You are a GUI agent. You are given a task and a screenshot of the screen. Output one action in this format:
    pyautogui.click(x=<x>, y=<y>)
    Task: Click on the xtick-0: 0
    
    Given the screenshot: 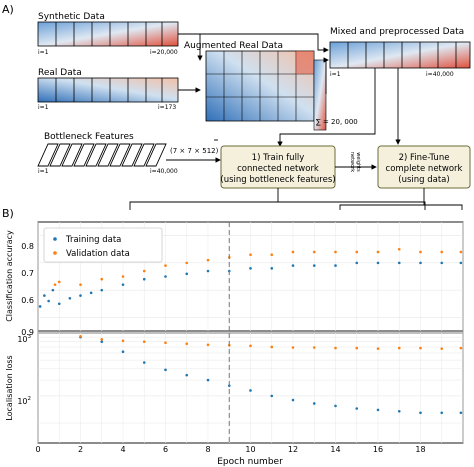 What is the action you would take?
    pyautogui.click(x=37, y=449)
    